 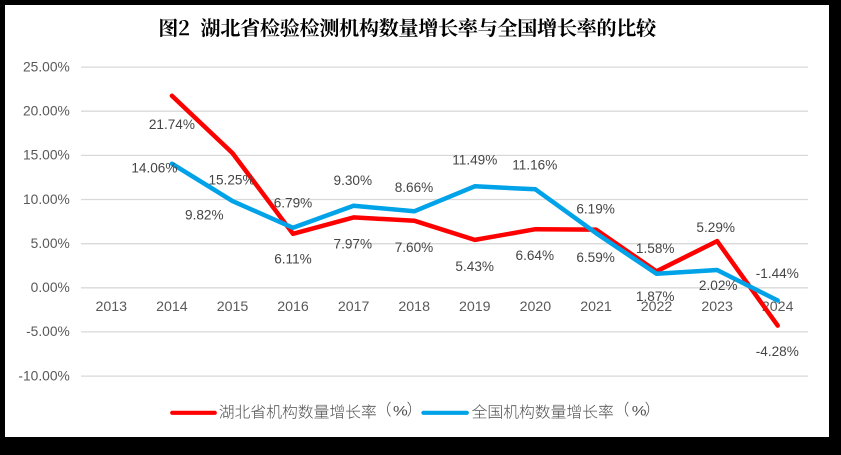 What do you see at coordinates (204, 214) in the screenshot?
I see `svg-text: 9.82%` at bounding box center [204, 214].